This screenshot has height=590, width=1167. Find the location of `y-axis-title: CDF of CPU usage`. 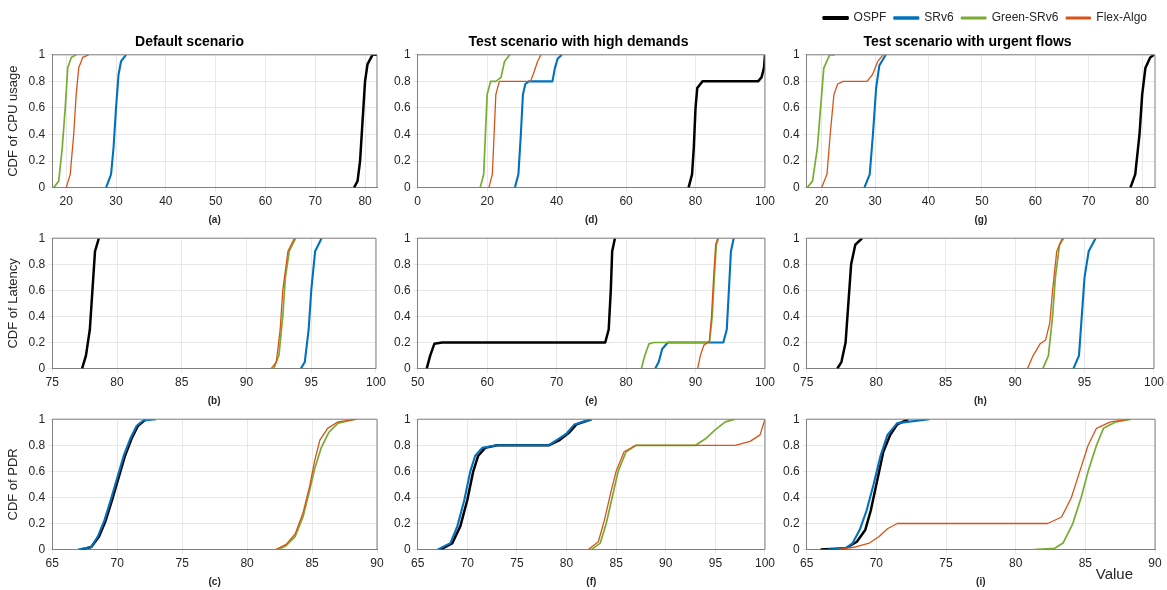

y-axis-title: CDF of CPU usage is located at coordinates (13, 121).